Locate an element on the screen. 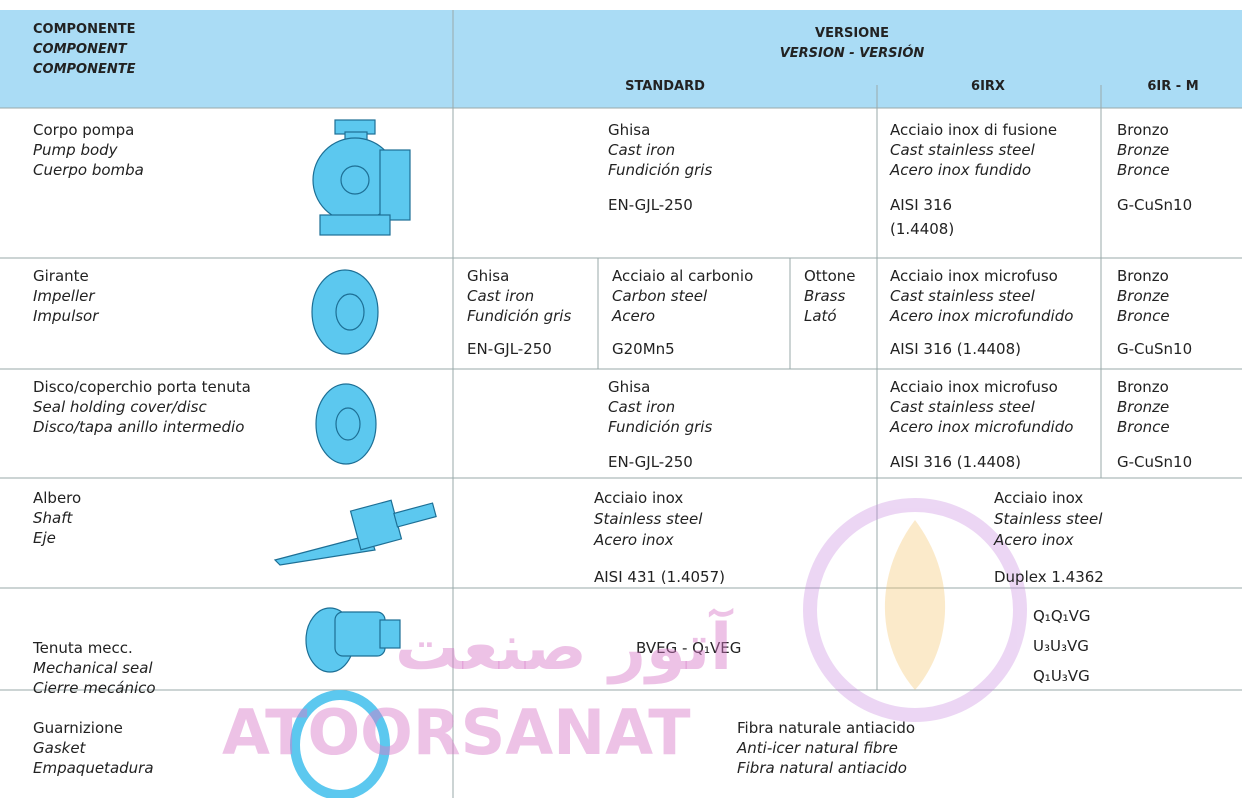  material: Carbon steel is located at coordinates (660, 296).